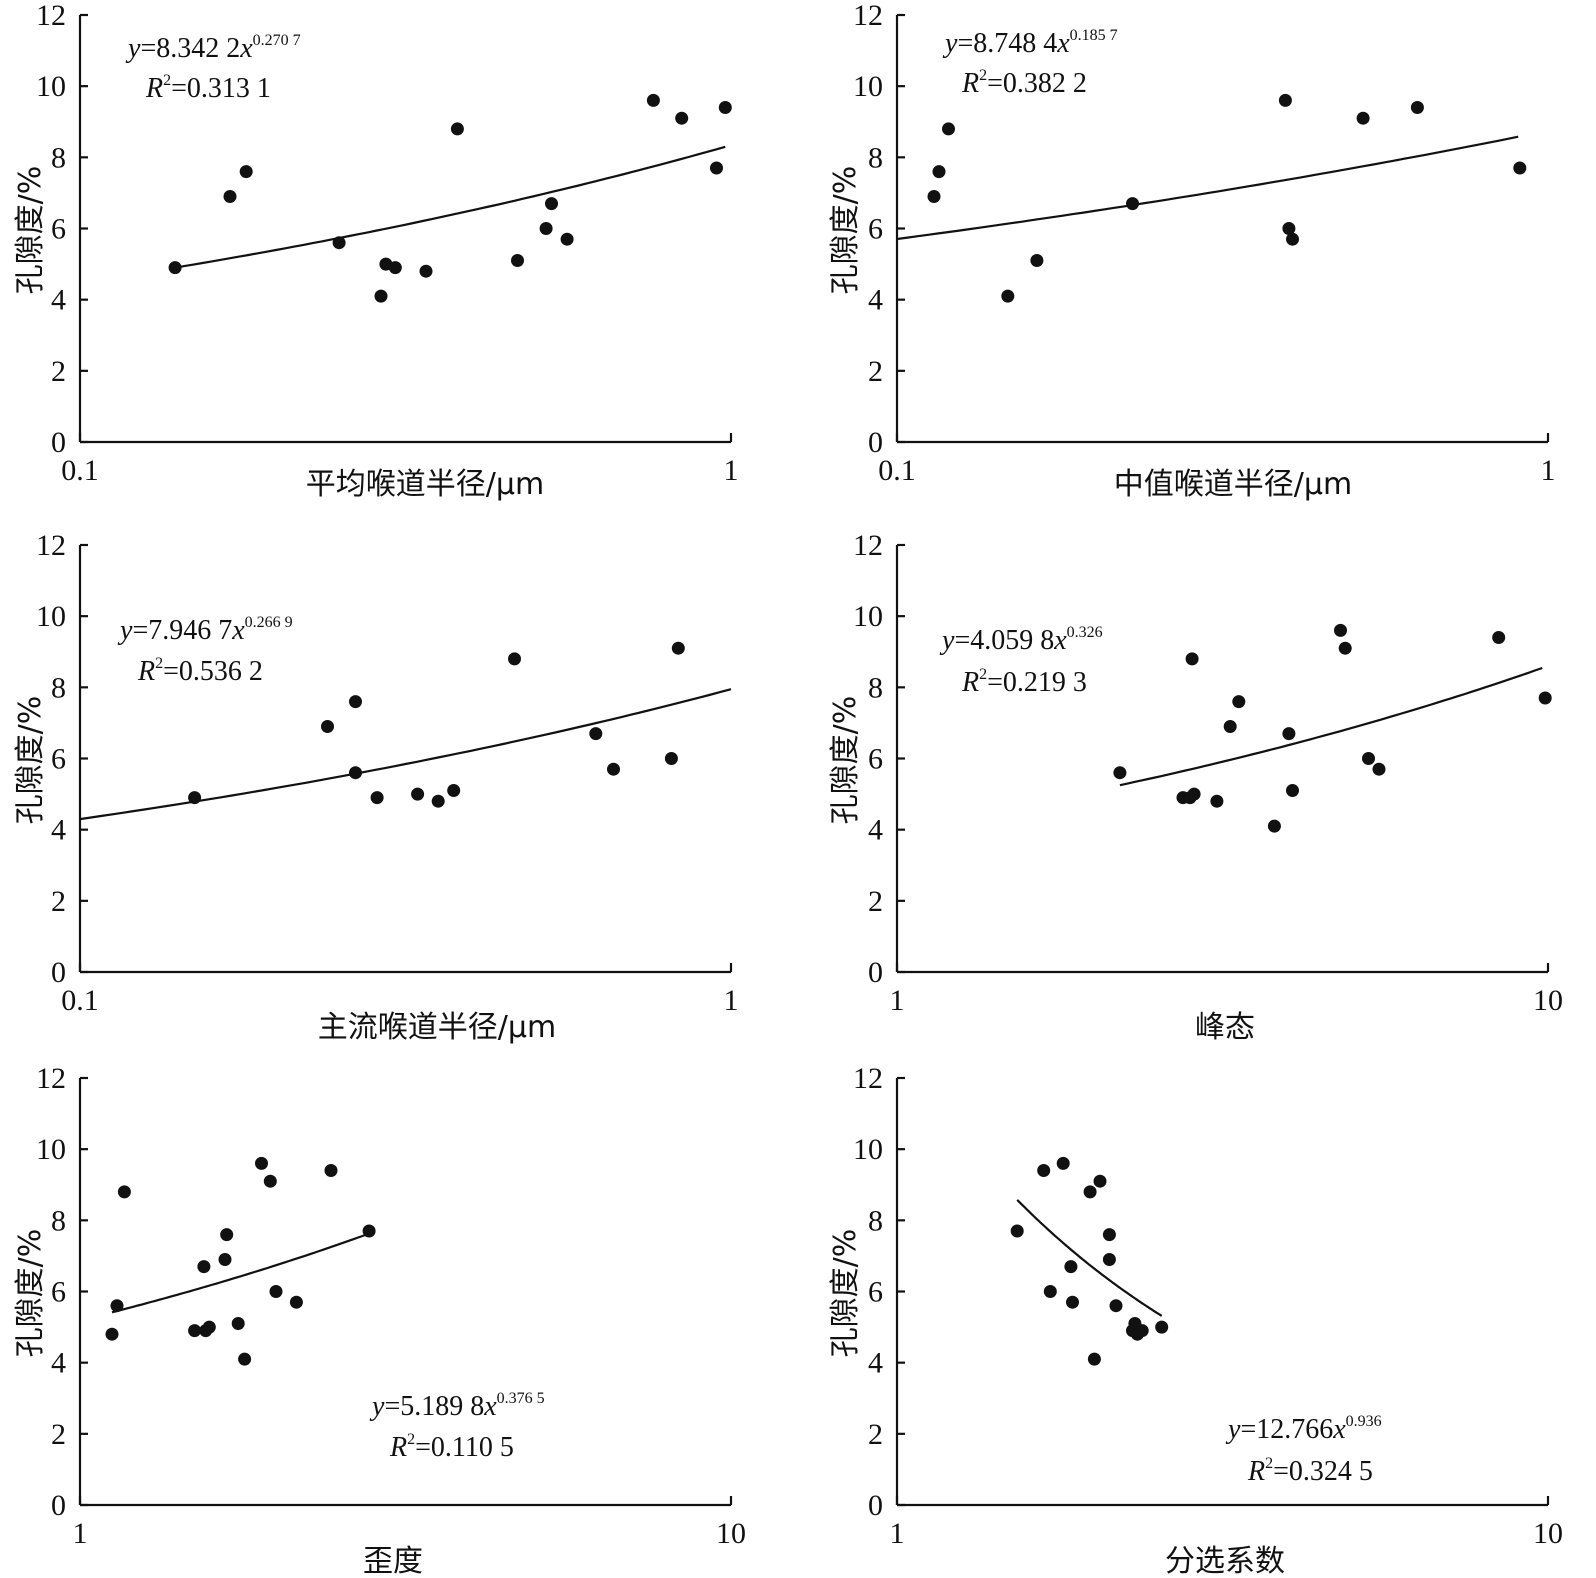 The height and width of the screenshot is (1578, 1596). Describe the element at coordinates (1225, 1561) in the screenshot. I see `x-axis-title: 分选系数` at that location.